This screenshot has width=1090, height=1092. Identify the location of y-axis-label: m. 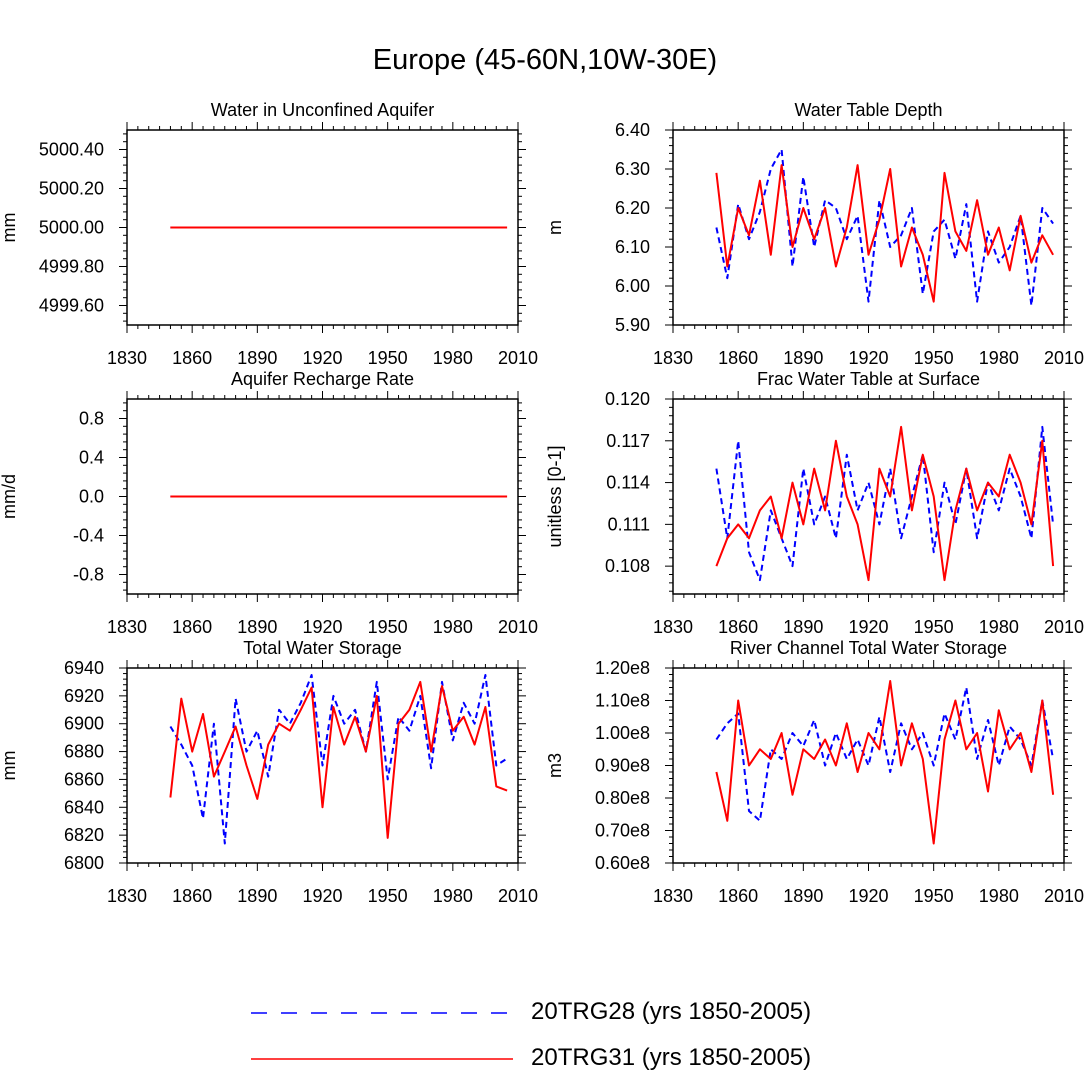
(555, 227).